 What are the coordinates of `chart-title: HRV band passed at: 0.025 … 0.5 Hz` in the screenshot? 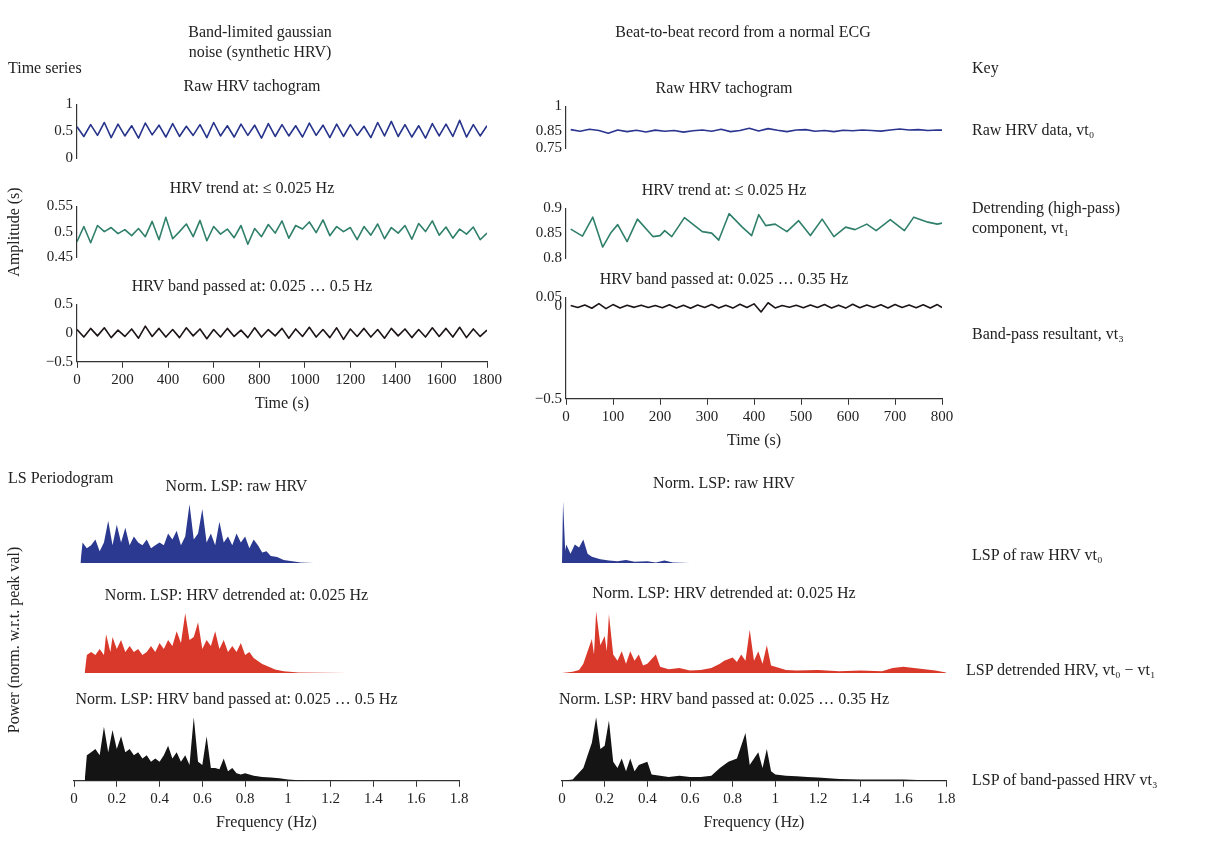 It's located at (252, 285).